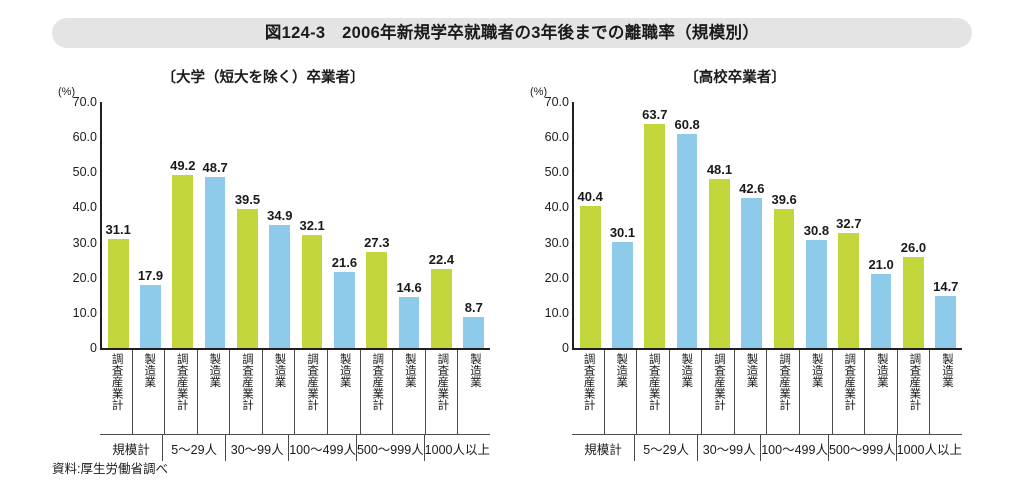 The height and width of the screenshot is (484, 1021). I want to click on y-axis-tick-label: 70.0, so click(556, 102).